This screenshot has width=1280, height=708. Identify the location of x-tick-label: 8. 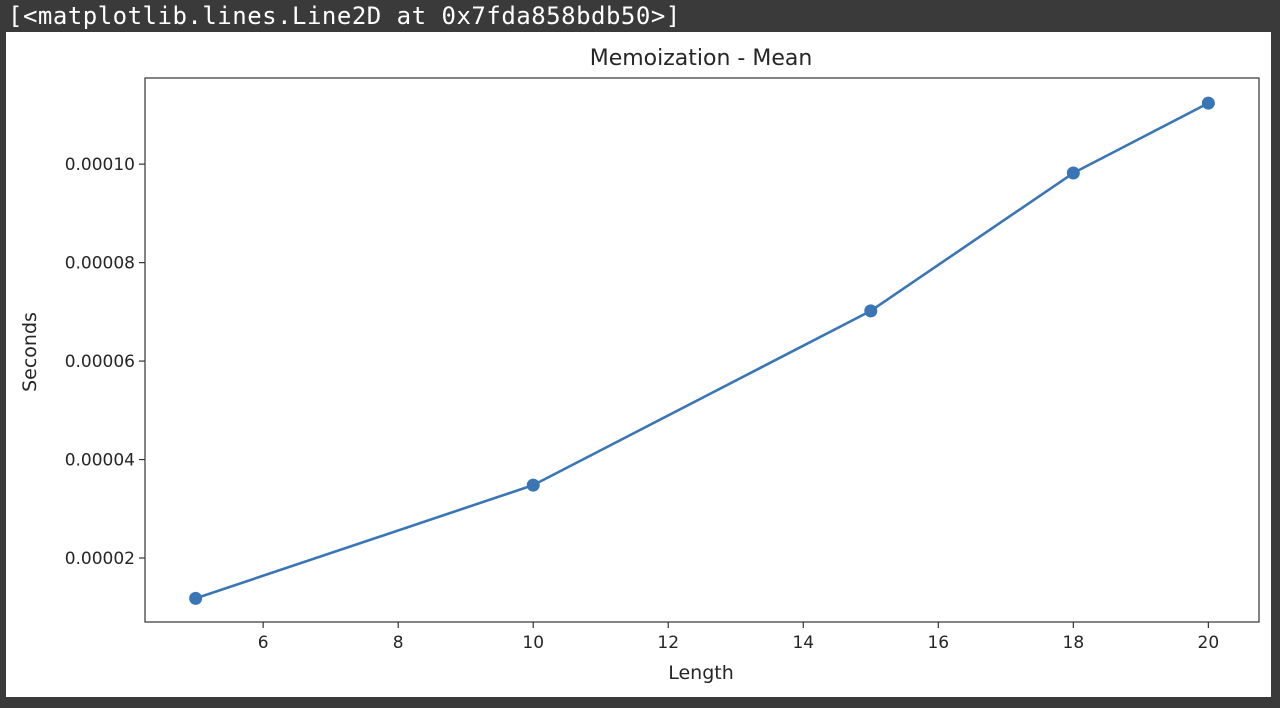
(398, 643).